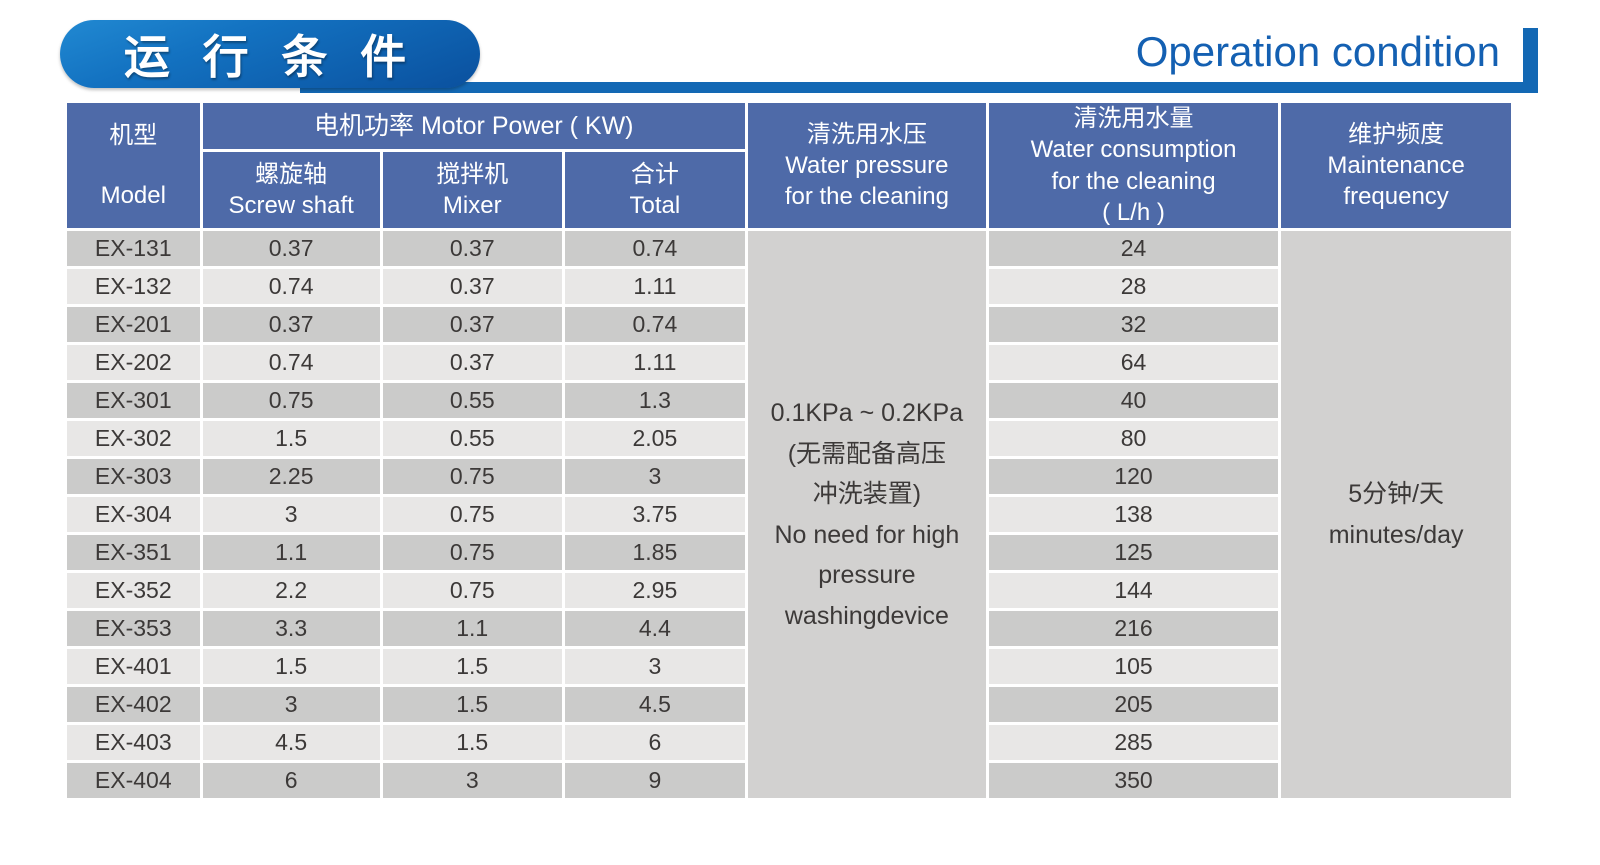 The image size is (1600, 865). I want to click on header-mixer: 搅拌机 Mixer, so click(472, 190).